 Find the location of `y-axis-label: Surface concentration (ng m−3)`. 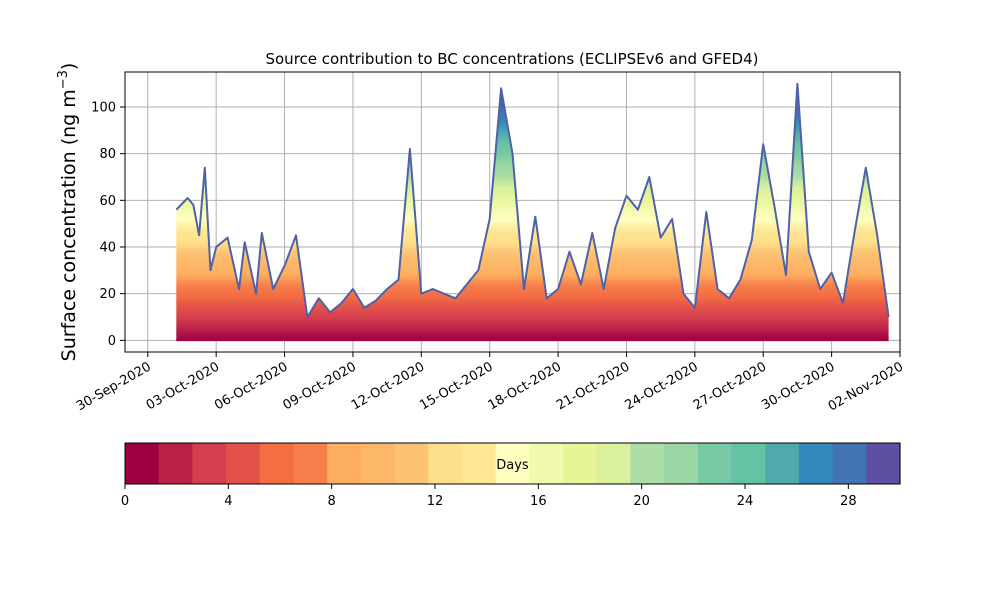

y-axis-label: Surface concentration (ng m−3) is located at coordinates (68, 212).